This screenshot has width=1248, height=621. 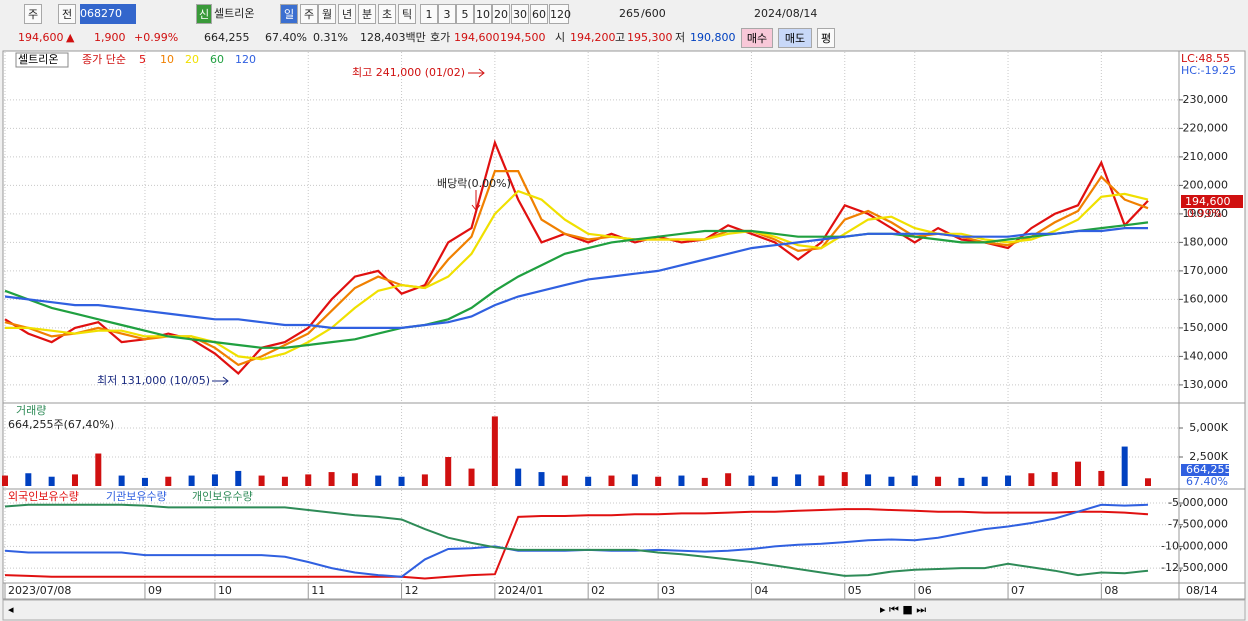 I want to click on toolbar-button: 5, so click(x=465, y=14).